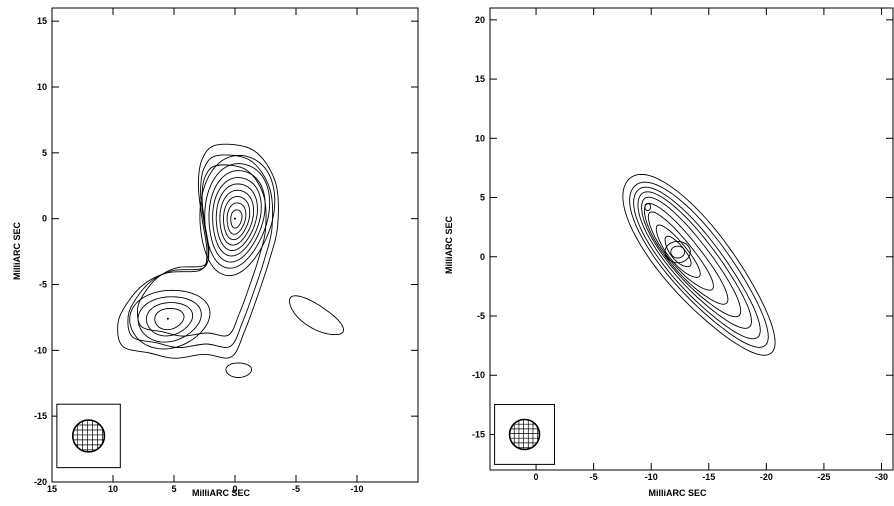 This screenshot has width=894, height=506. Describe the element at coordinates (173, 489) in the screenshot. I see `x-tick-label: 5` at that location.